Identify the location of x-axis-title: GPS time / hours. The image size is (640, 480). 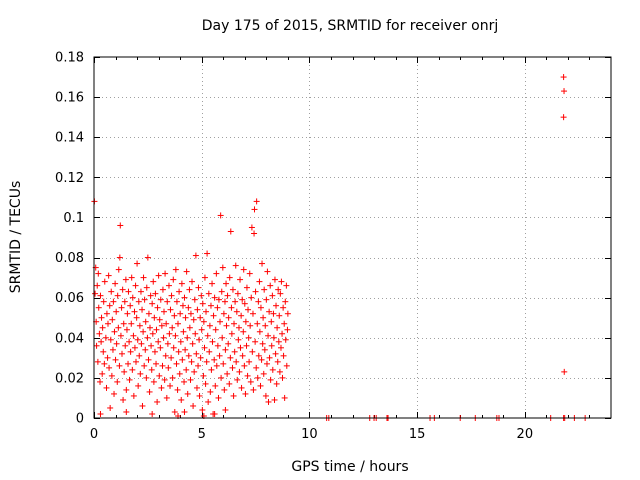
(349, 467).